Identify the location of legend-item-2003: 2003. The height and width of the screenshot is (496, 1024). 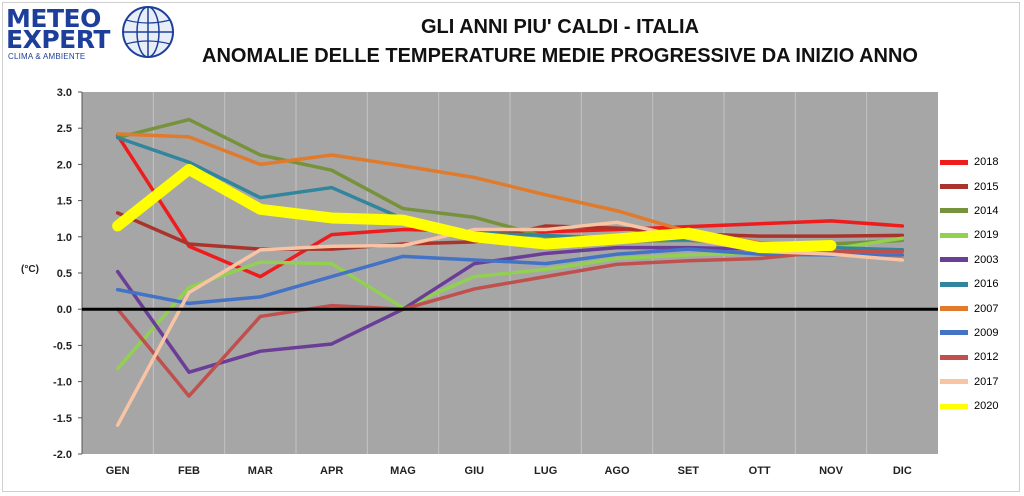
(982, 260).